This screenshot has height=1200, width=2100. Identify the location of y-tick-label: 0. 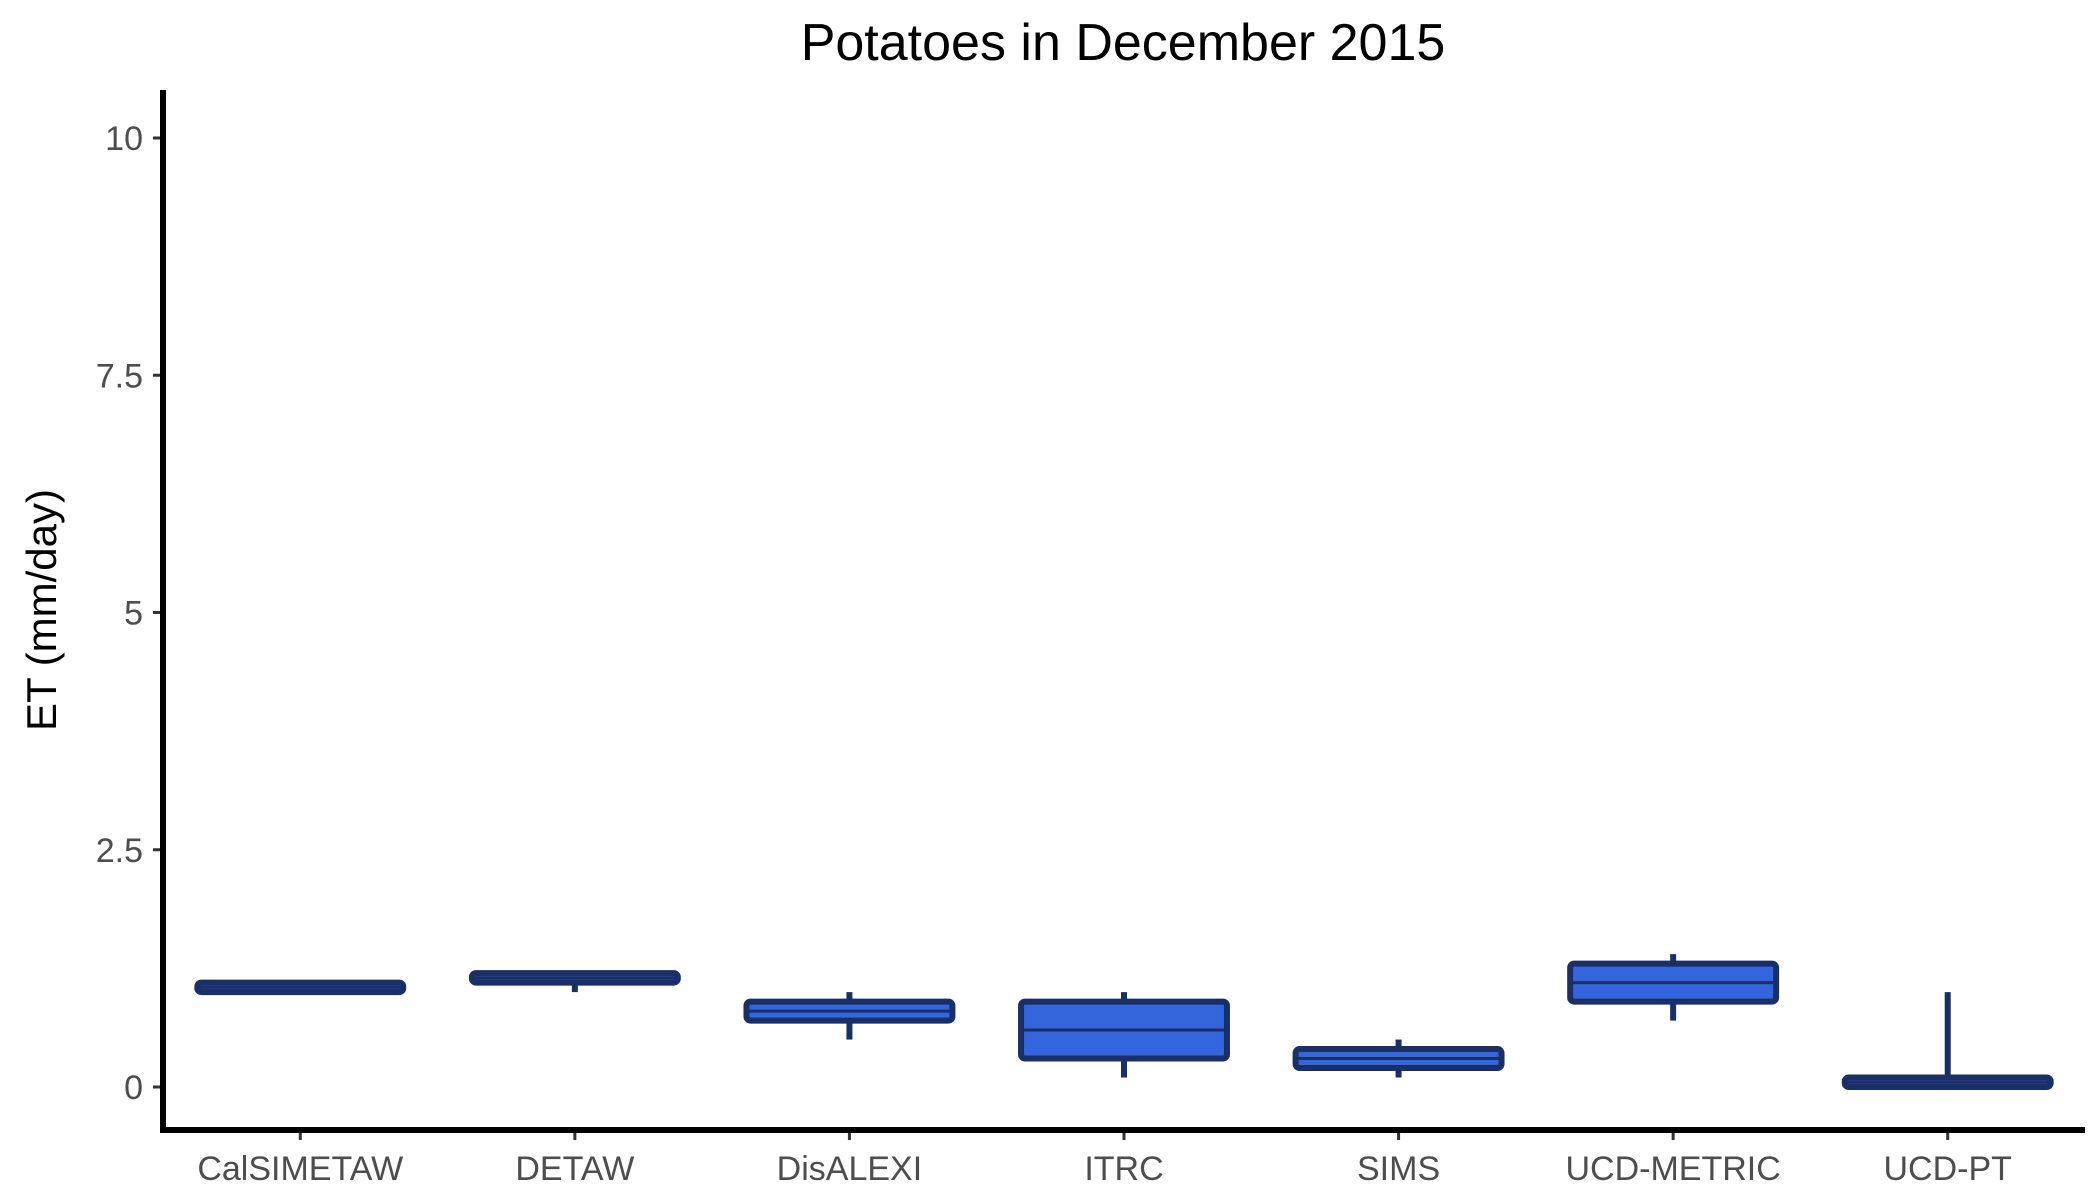
(133, 1088).